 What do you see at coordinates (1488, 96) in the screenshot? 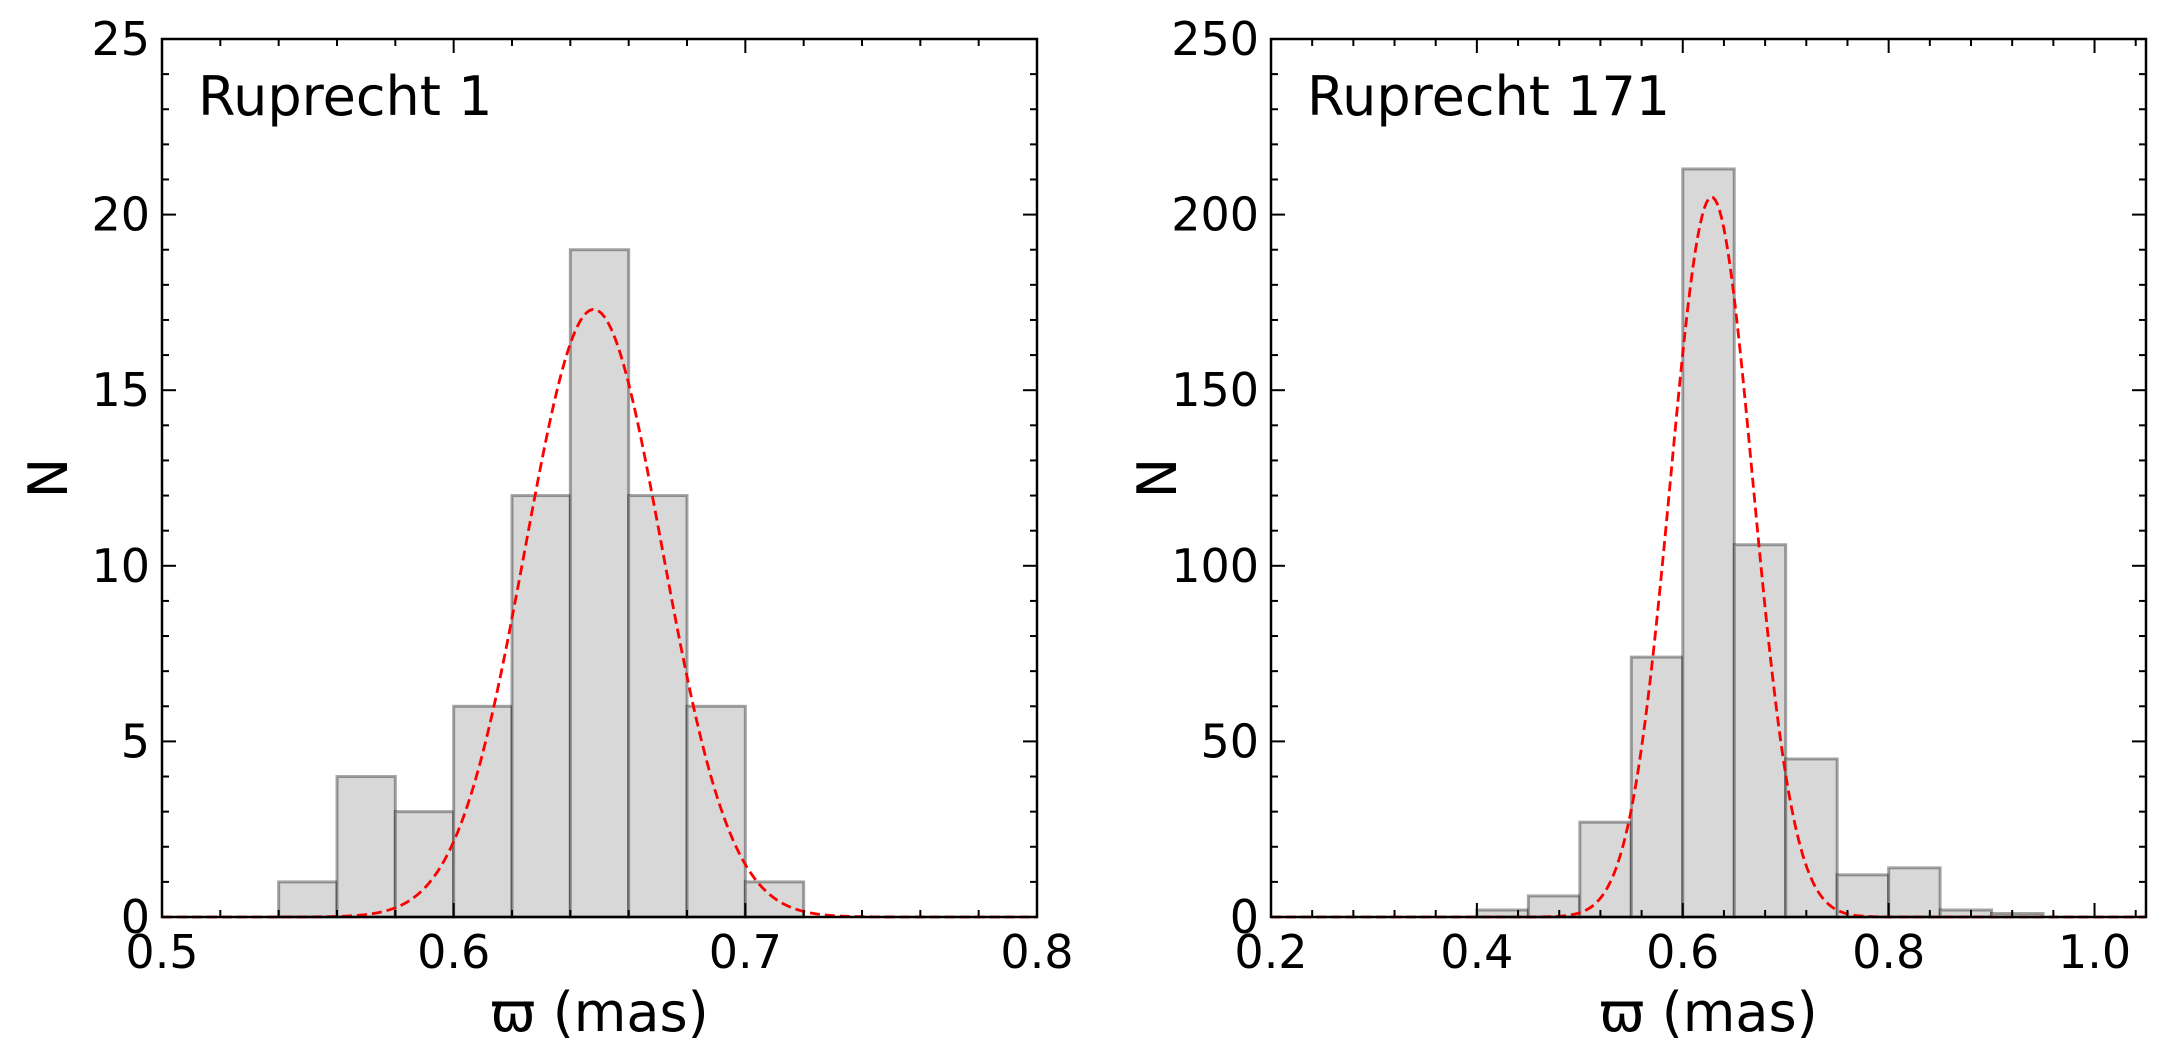
I see `panel-label: Ruprecht 171` at bounding box center [1488, 96].